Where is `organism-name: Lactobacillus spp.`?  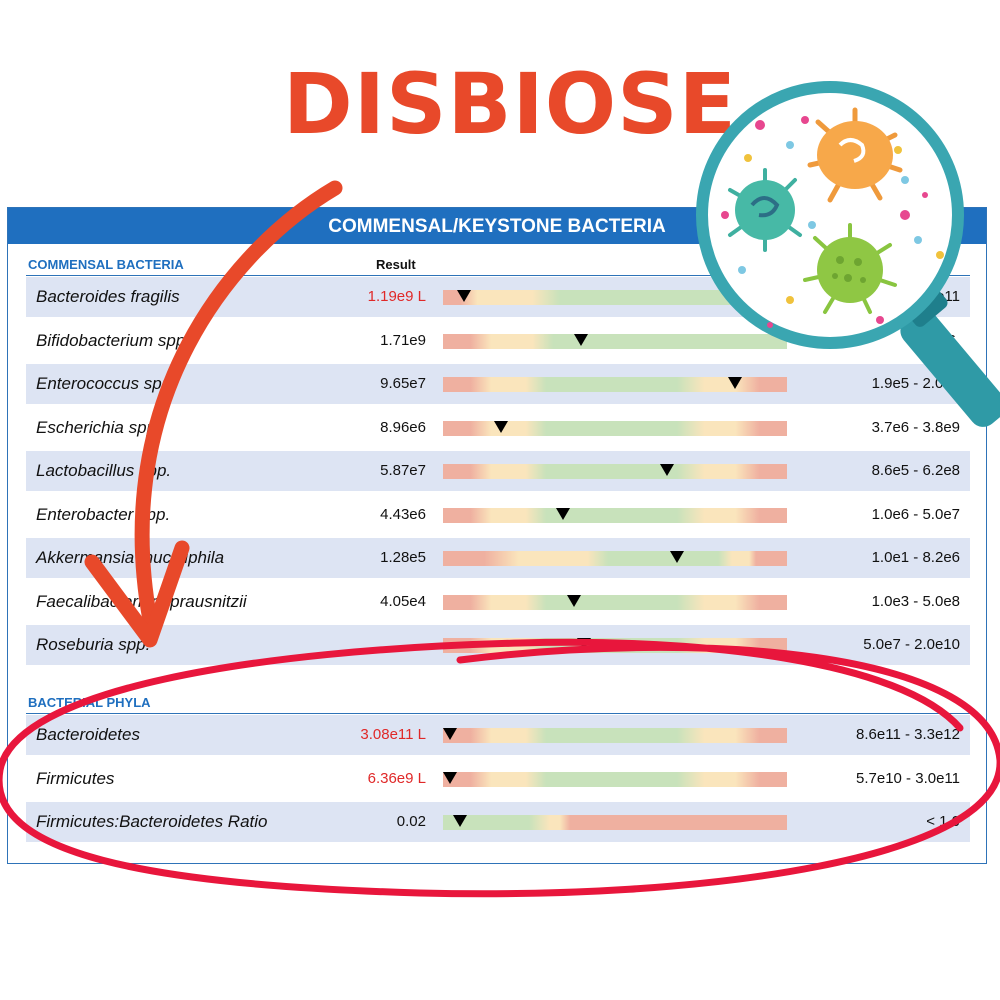 organism-name: Lactobacillus spp. is located at coordinates (104, 470).